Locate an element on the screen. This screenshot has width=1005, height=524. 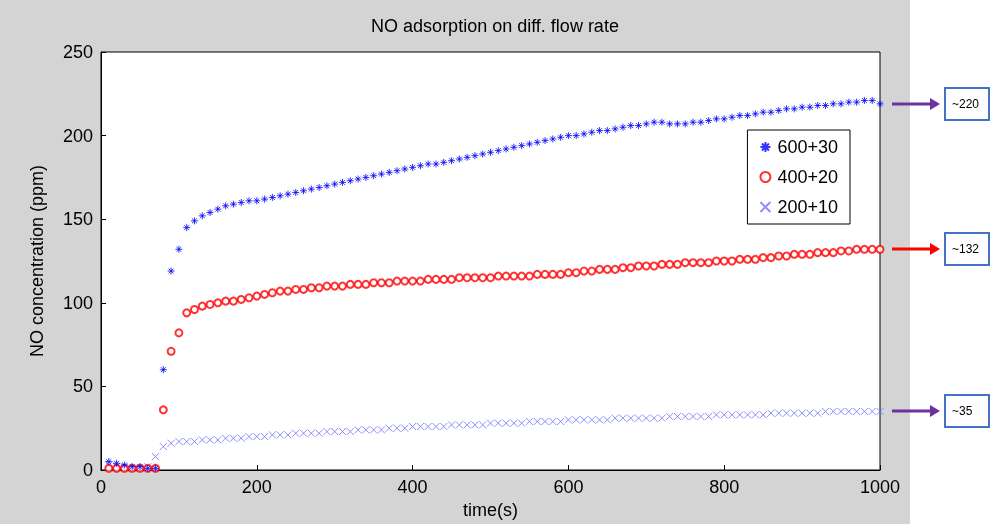
y-tick-label: 100 is located at coordinates (77, 302).